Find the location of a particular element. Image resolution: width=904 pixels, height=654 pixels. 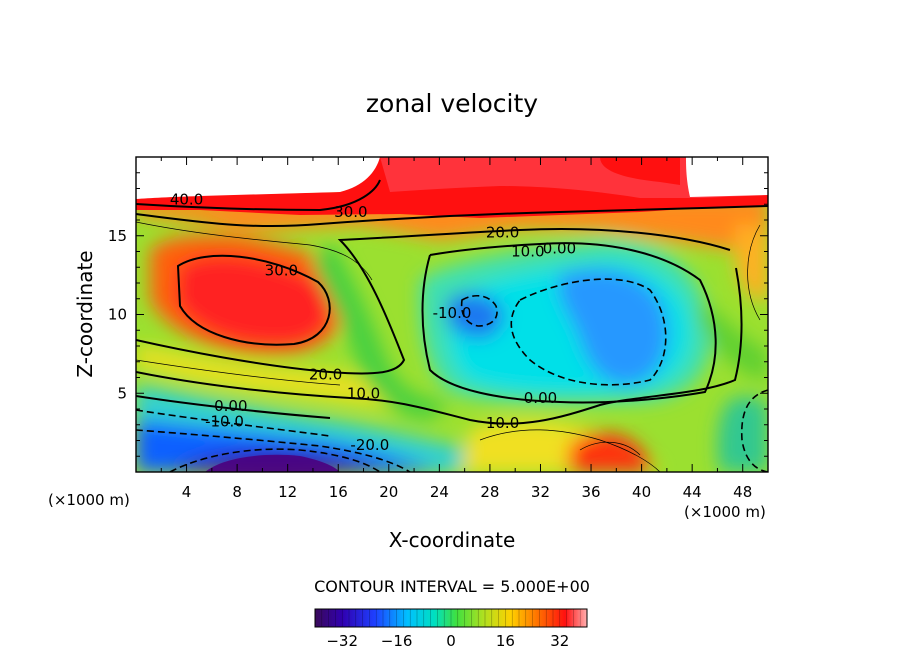

colorbar-tick-label: −16 is located at coordinates (397, 641).